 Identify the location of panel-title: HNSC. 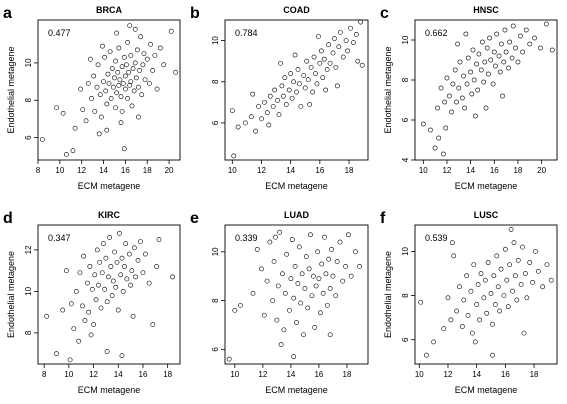
(486, 10).